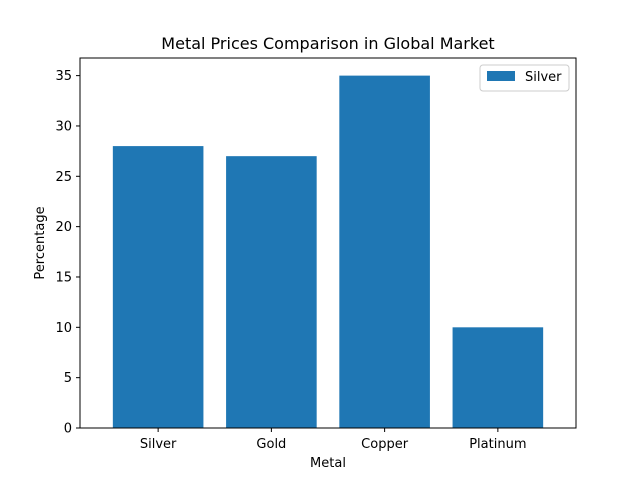 The width and height of the screenshot is (640, 480). What do you see at coordinates (327, 43) in the screenshot?
I see `chart-title: Metal Prices Comparison in Global Market` at bounding box center [327, 43].